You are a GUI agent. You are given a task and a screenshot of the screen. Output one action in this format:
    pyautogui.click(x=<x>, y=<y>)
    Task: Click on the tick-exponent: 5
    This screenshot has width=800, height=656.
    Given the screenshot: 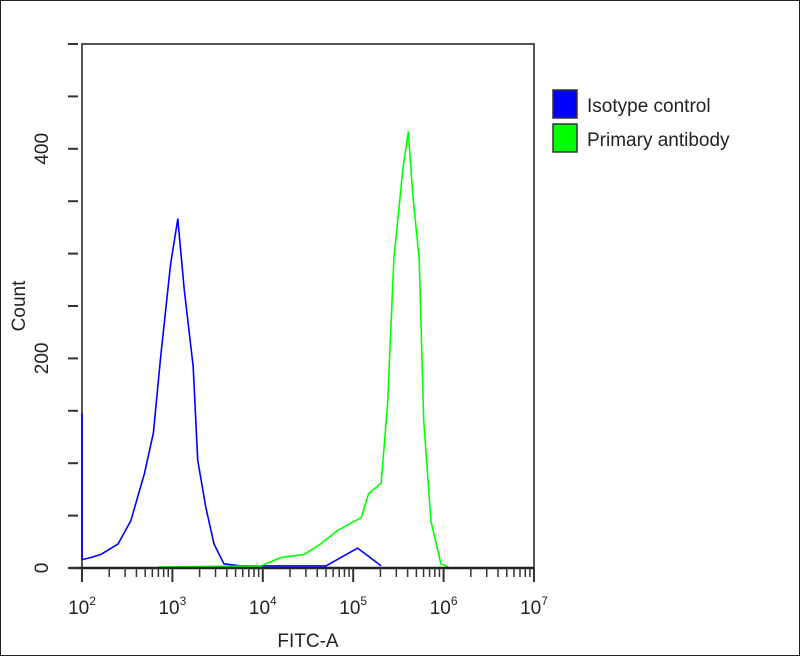 What is the action you would take?
    pyautogui.click(x=363, y=601)
    